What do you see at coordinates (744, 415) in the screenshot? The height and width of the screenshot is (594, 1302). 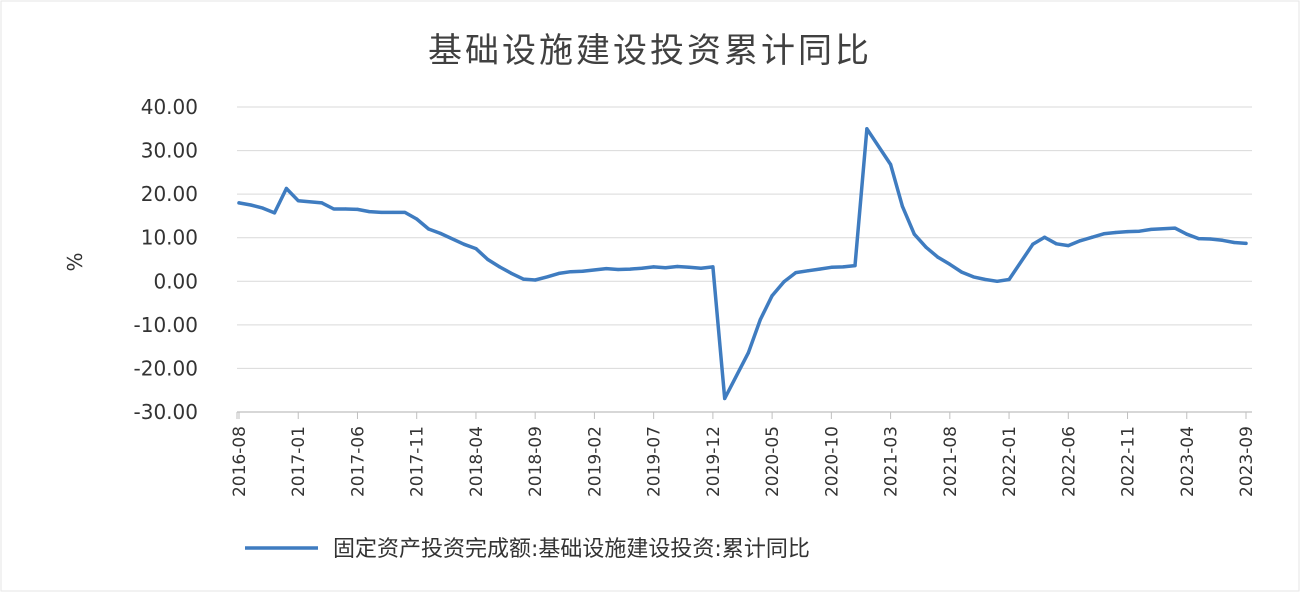 I see `x-axis` at bounding box center [744, 415].